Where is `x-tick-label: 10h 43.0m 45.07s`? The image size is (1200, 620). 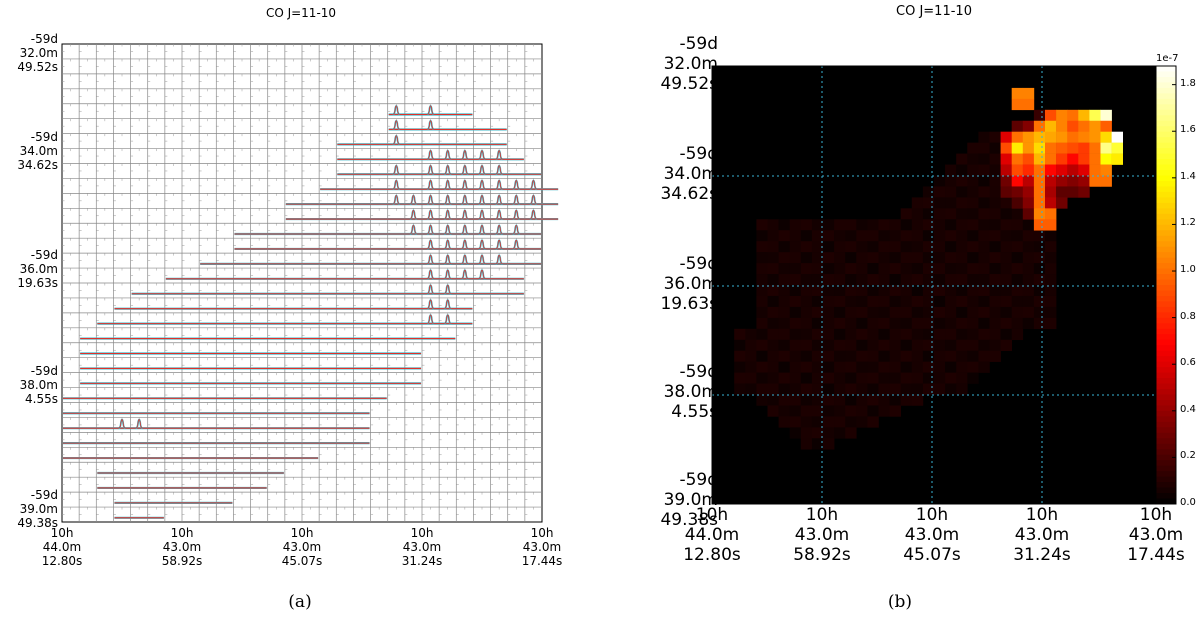
x-tick-label: 10h 43.0m 45.07s is located at coordinates (302, 547).